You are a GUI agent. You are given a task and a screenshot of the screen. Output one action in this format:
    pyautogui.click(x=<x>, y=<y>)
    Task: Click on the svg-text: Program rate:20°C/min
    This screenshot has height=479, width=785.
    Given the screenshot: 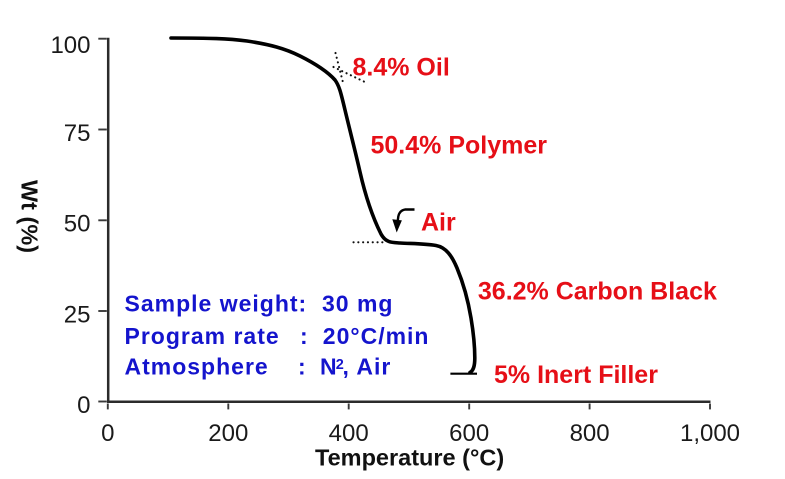 What is the action you would take?
    pyautogui.click(x=277, y=336)
    